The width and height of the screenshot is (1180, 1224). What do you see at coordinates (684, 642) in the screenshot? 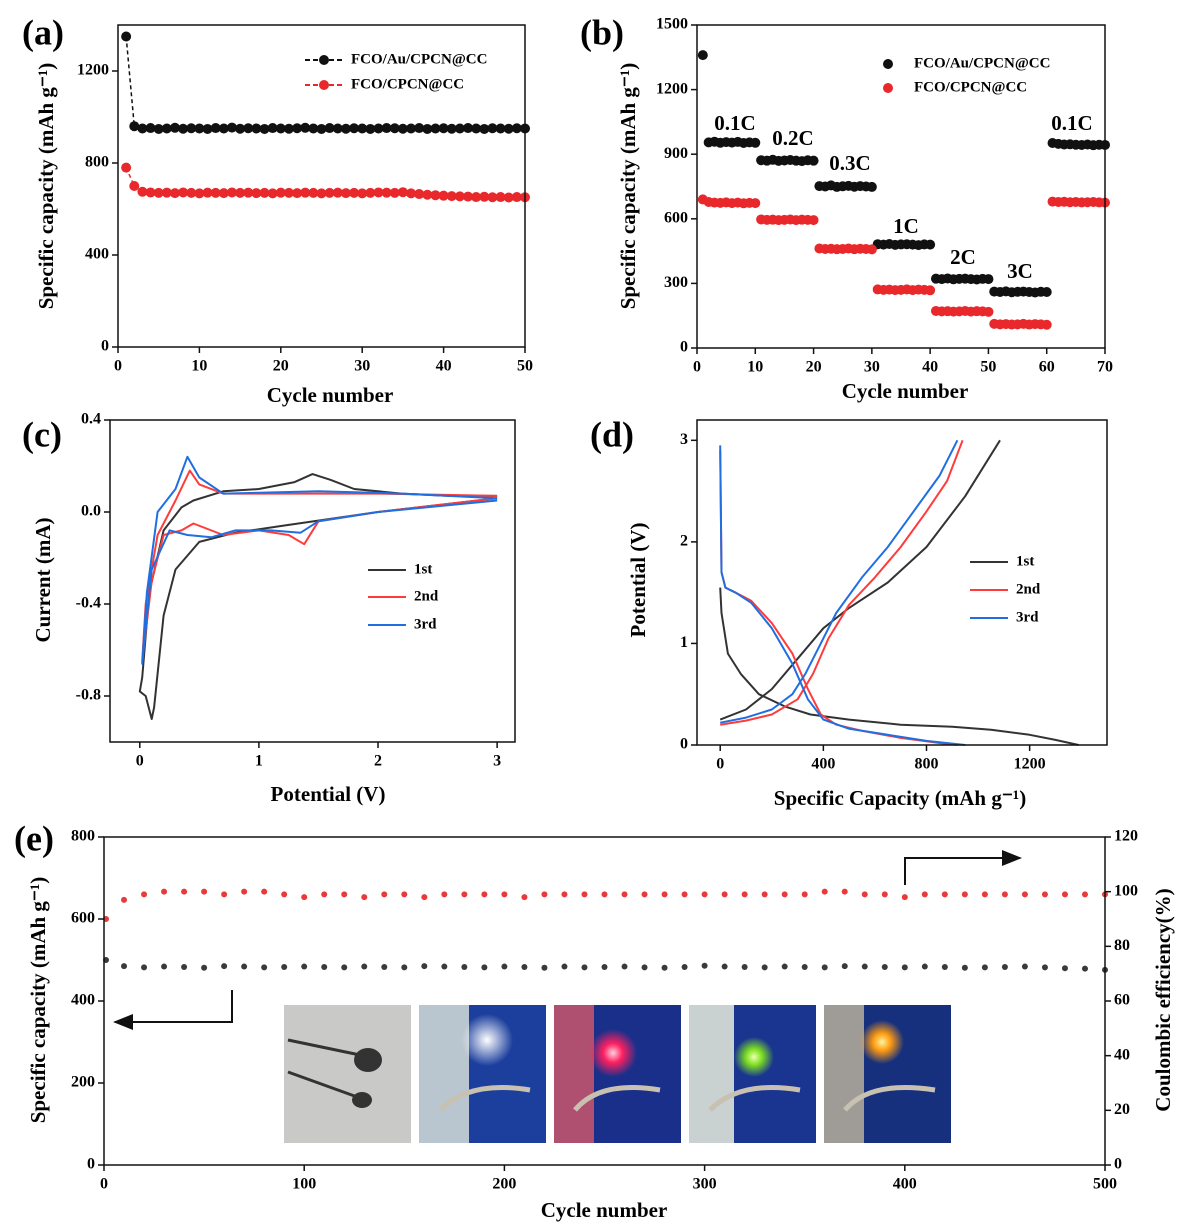
I see `y-tick-label: 1` at bounding box center [684, 642].